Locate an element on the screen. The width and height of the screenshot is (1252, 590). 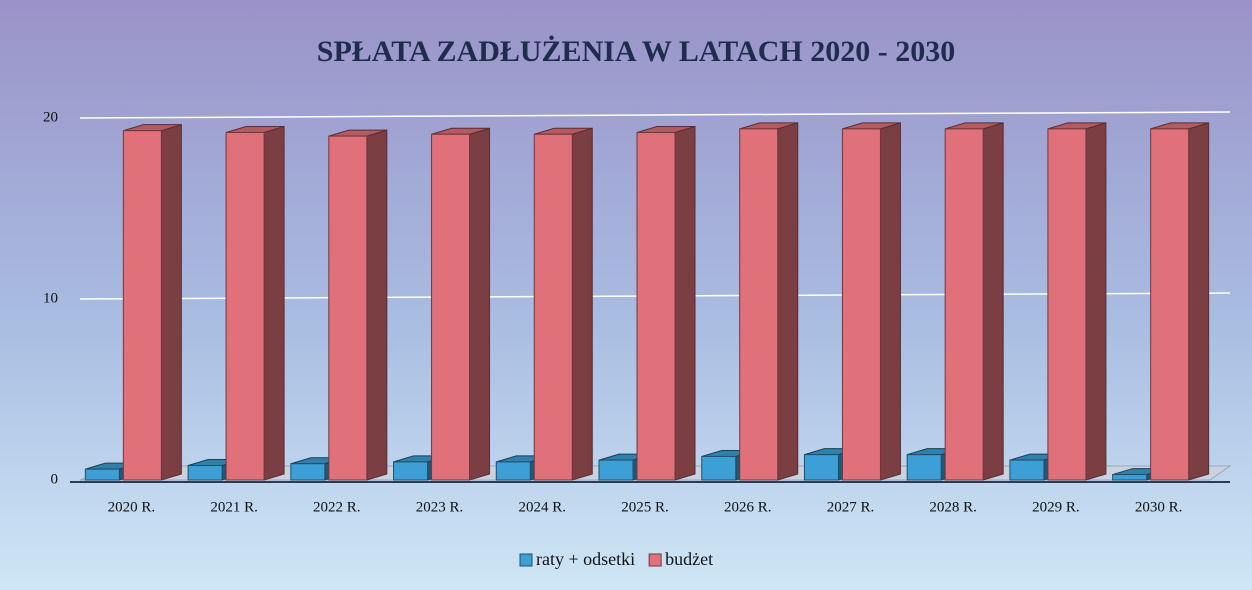
x-tick-label: 2022 R. is located at coordinates (337, 507).